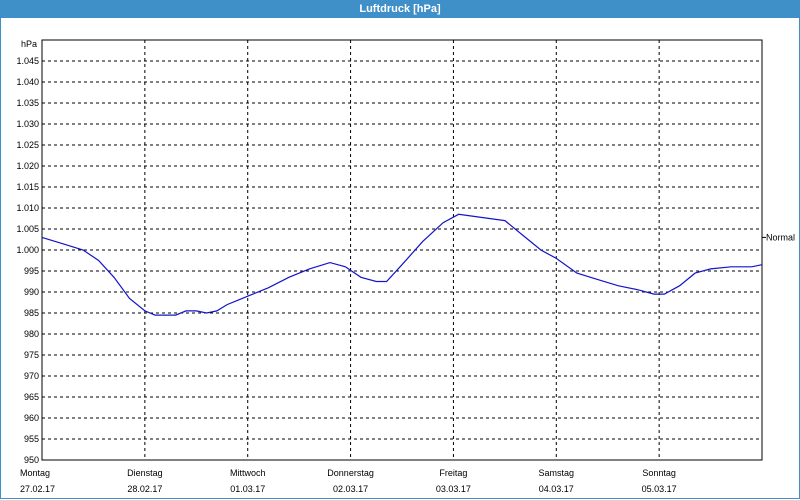 Image resolution: width=800 pixels, height=500 pixels. I want to click on y-tick-label: 1.025, so click(27, 145).